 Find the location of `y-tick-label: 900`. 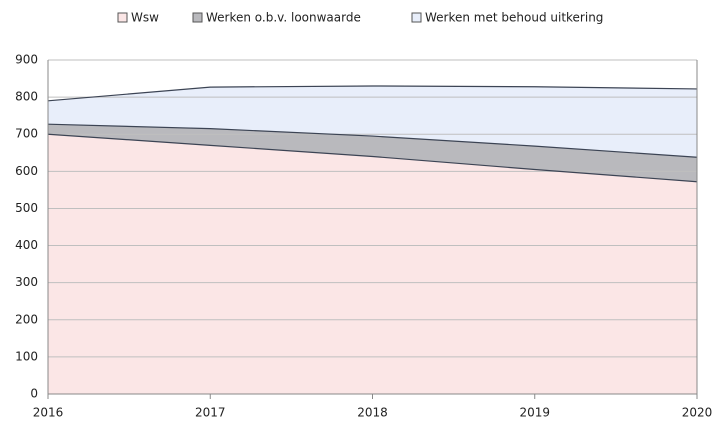

y-tick-label: 900 is located at coordinates (26, 60).